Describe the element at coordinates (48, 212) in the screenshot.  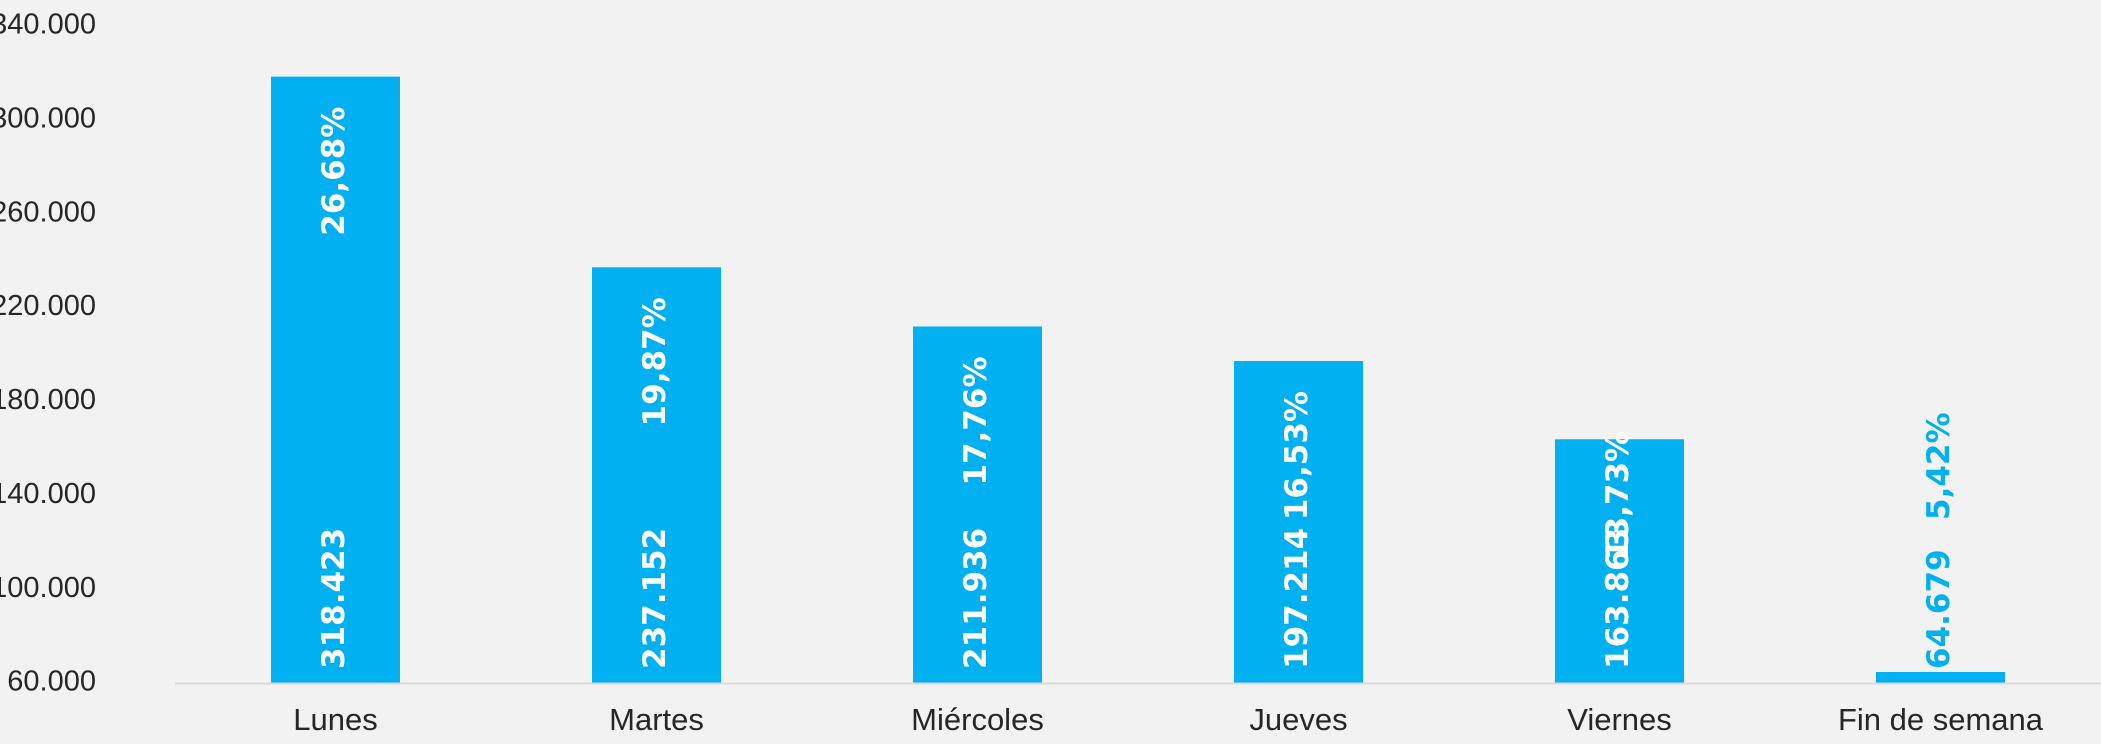
I see `y-tick-label: 260.000` at that location.